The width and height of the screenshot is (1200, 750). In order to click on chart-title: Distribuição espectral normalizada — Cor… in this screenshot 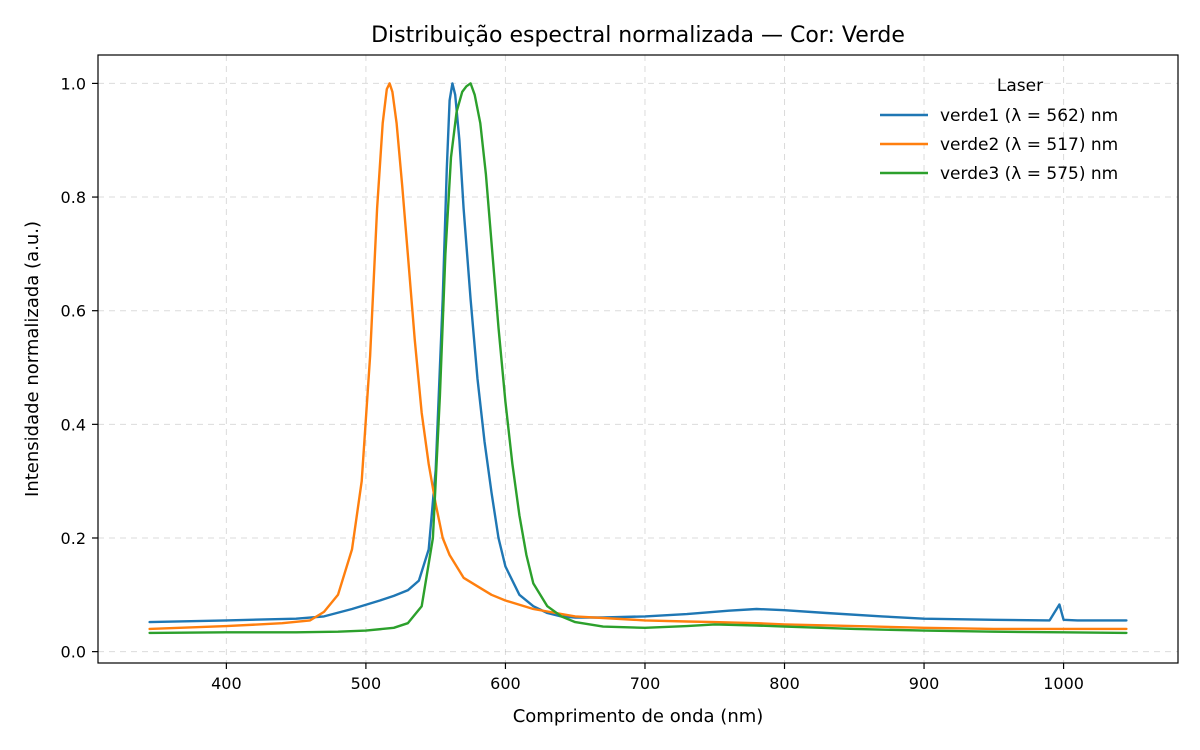, I will do `click(638, 35)`.